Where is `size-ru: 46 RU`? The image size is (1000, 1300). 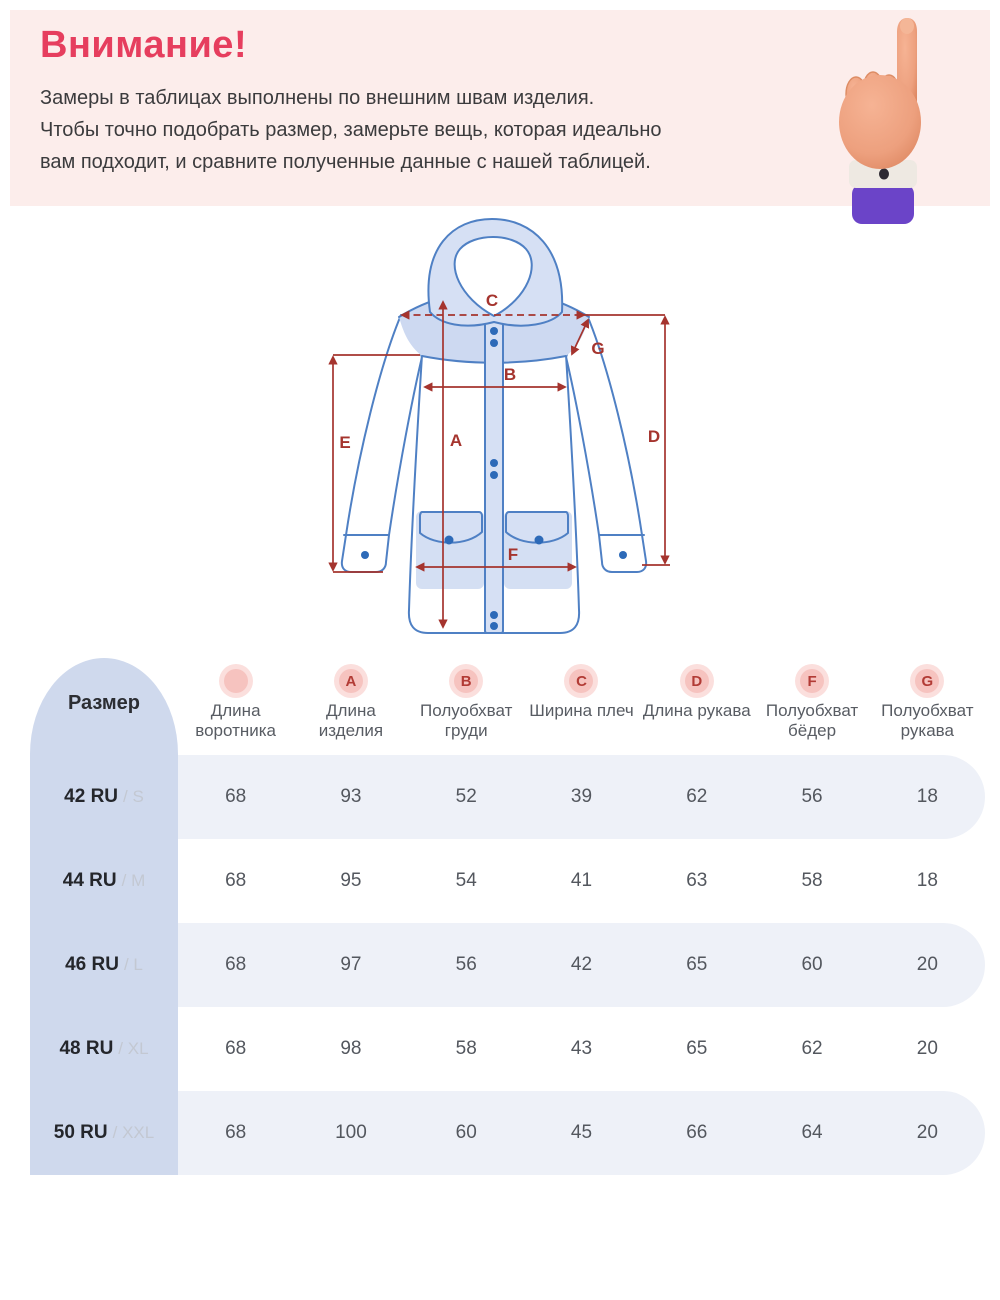 size-ru: 46 RU is located at coordinates (92, 964).